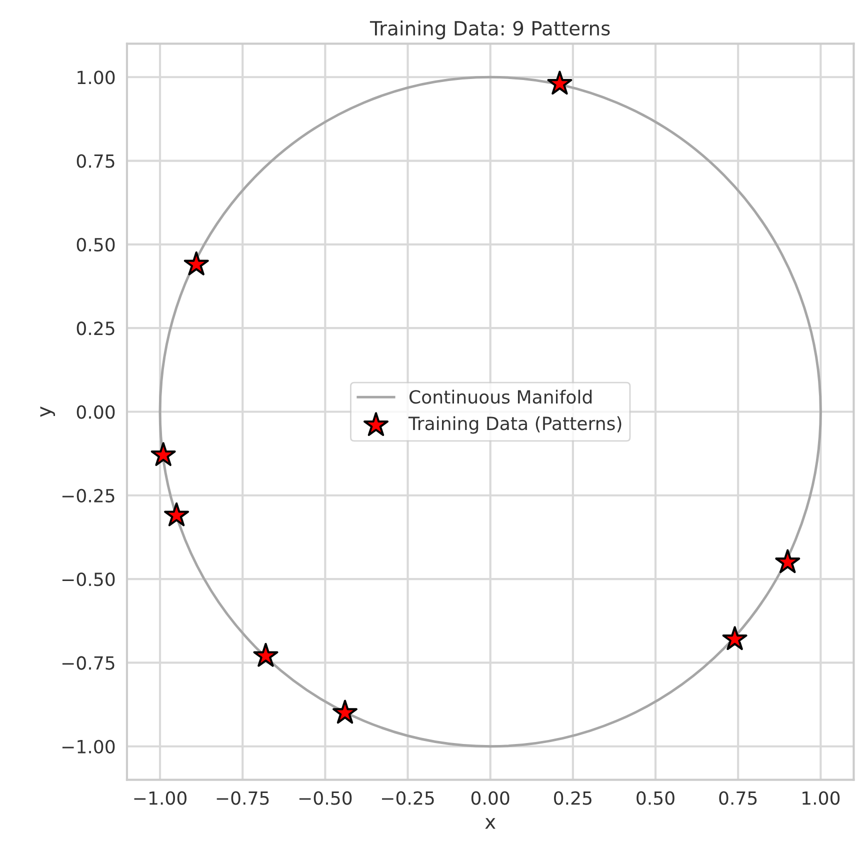  What do you see at coordinates (490, 823) in the screenshot?
I see `x-axis-title: x` at bounding box center [490, 823].